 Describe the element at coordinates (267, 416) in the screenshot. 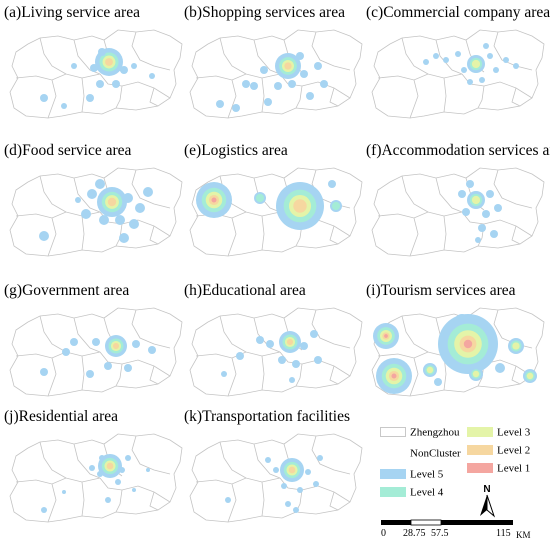

I see `panel-title: (k)Transportation facilities` at that location.